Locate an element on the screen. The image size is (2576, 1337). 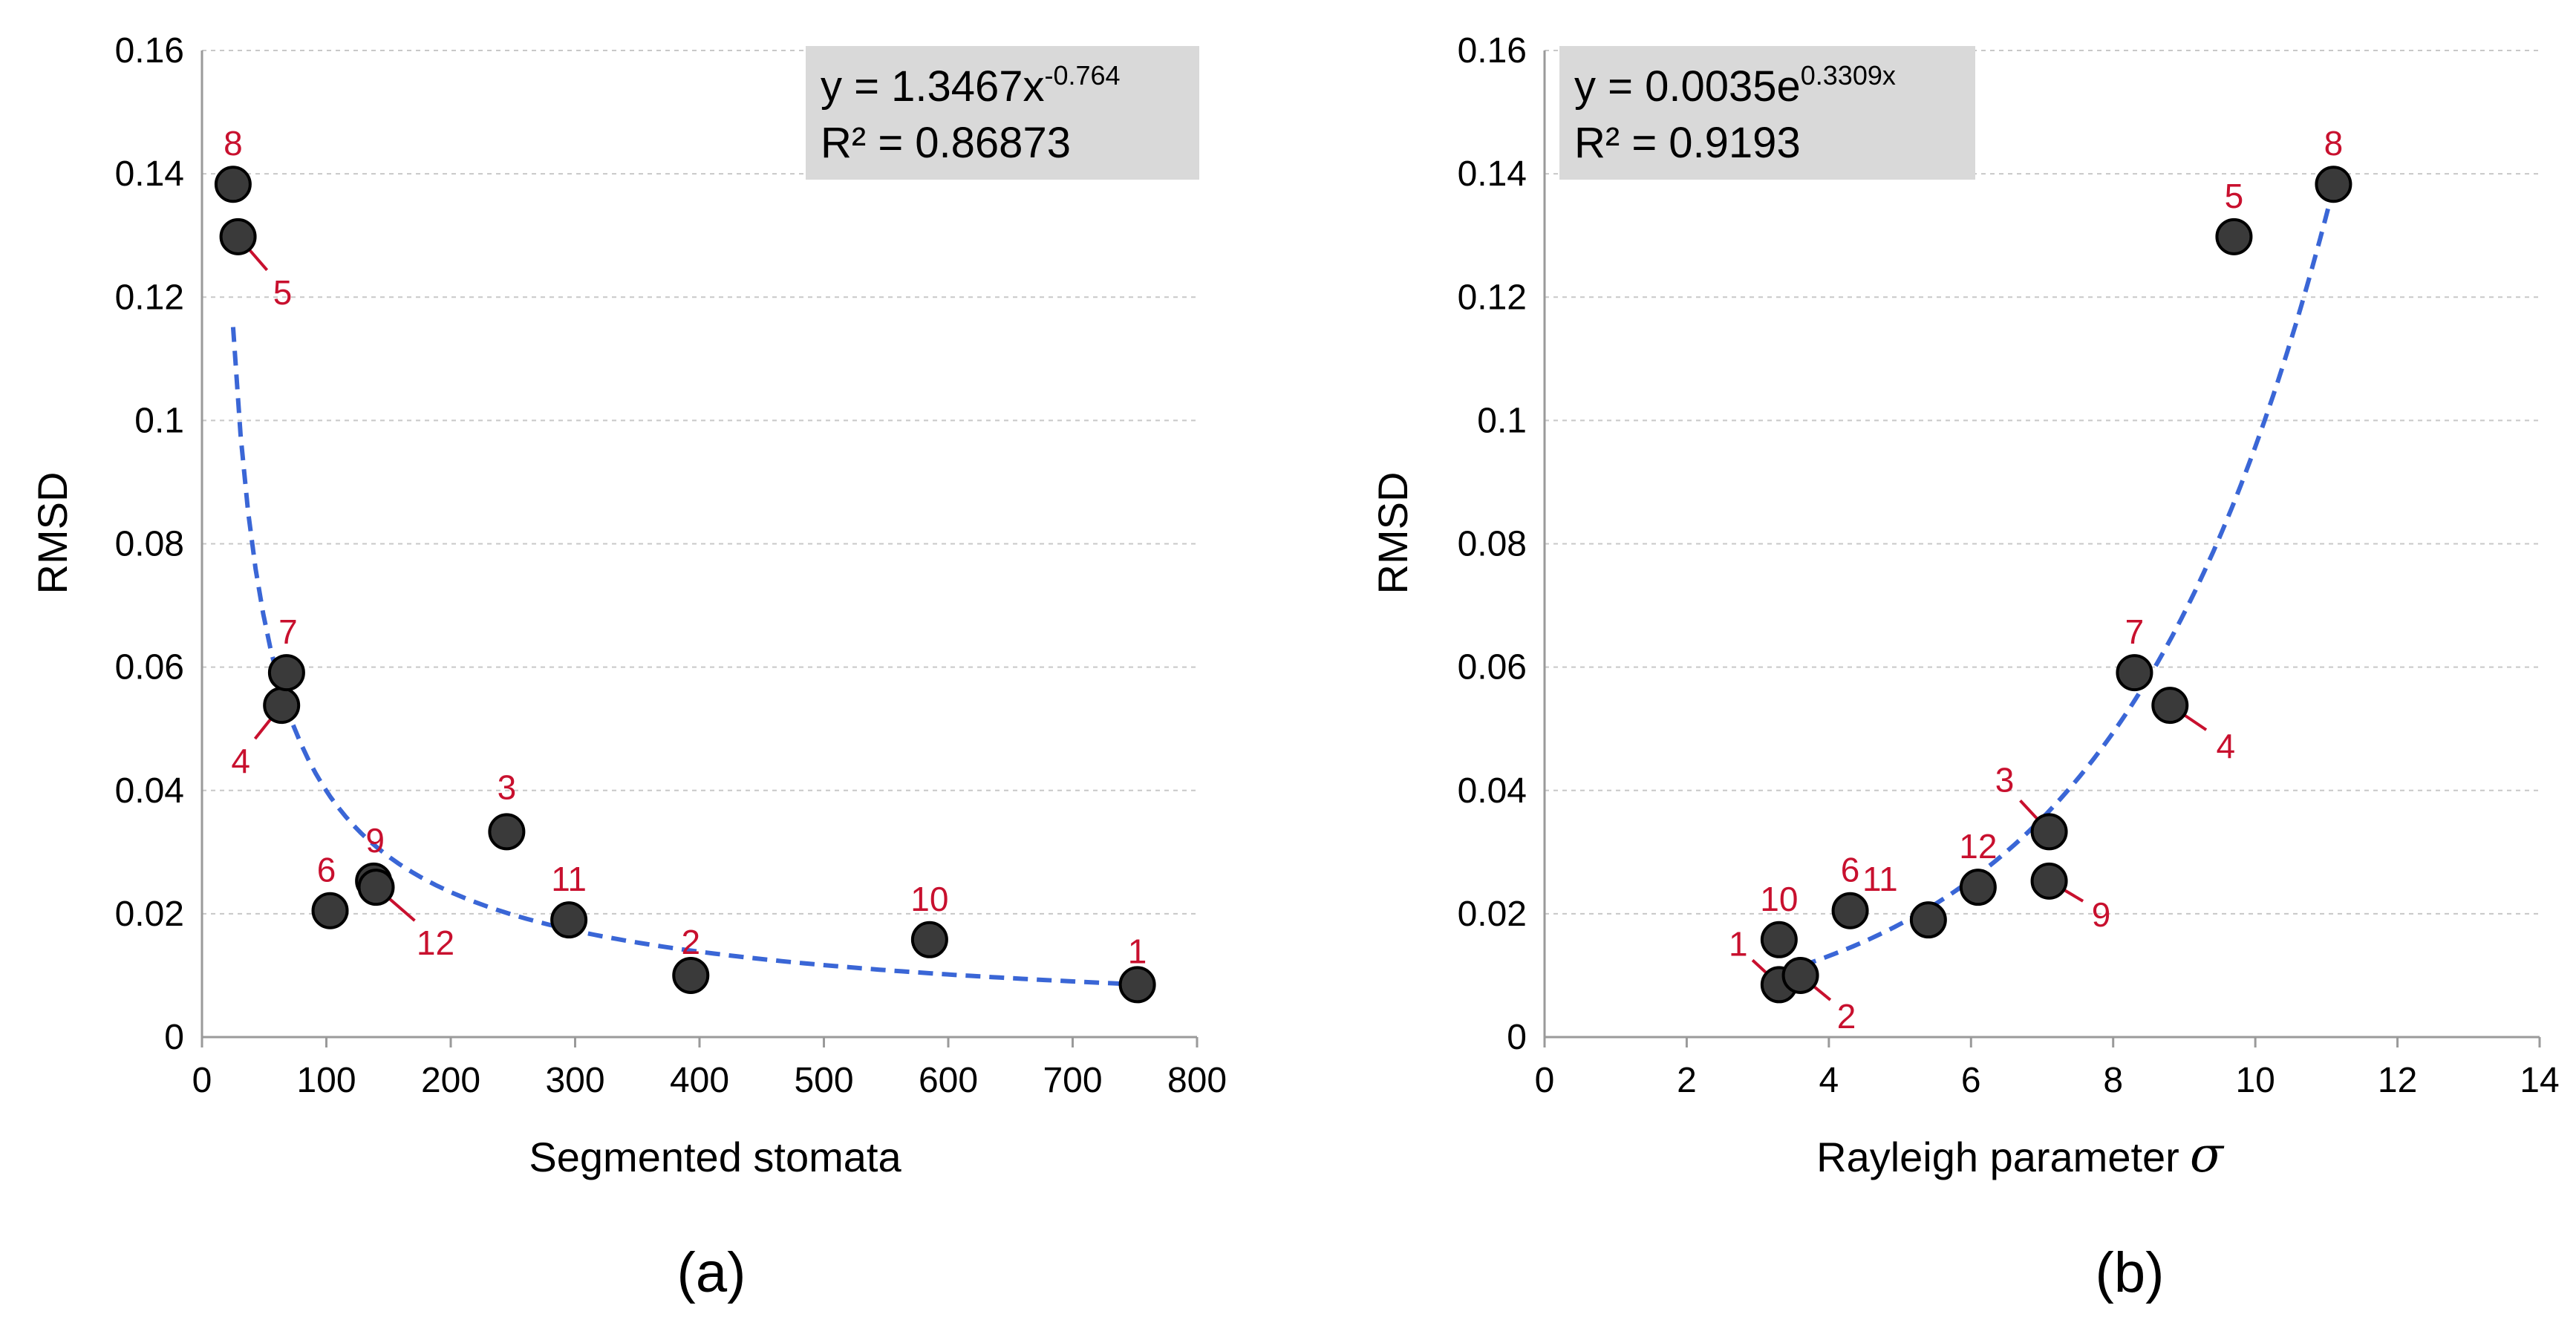
x-tick-label: 400 is located at coordinates (699, 1080).